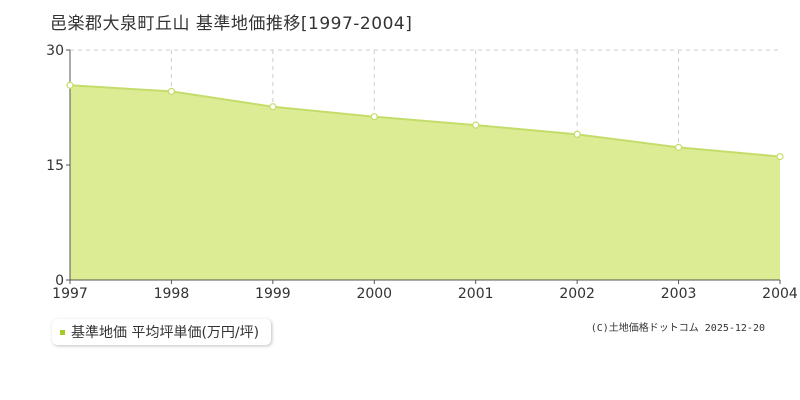  I want to click on y-tick-label-15: 15, so click(55, 166).